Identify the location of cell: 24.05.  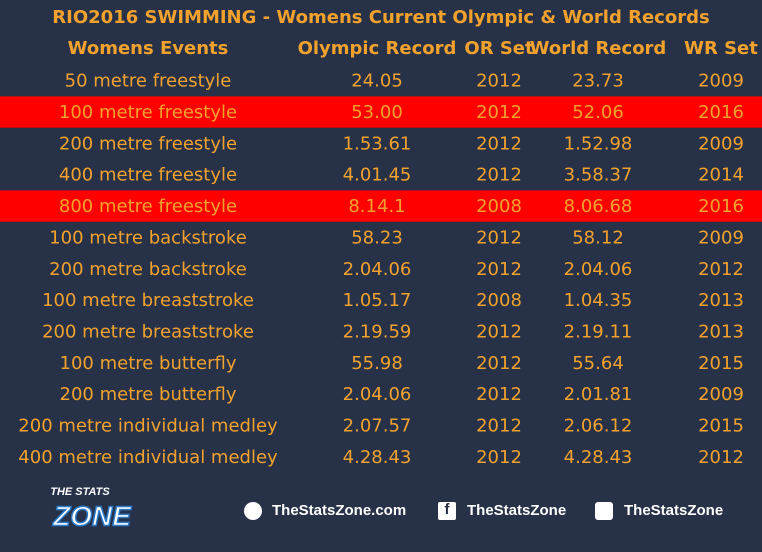
(377, 81).